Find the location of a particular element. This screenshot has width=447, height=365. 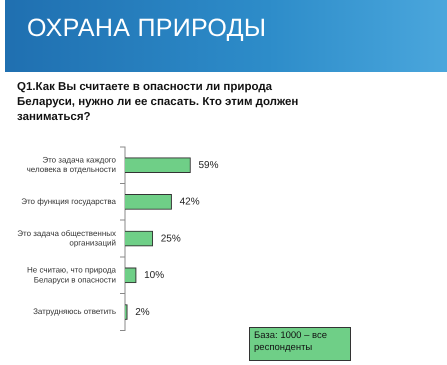

text: База: 1000 – все респонденты is located at coordinates (300, 344).